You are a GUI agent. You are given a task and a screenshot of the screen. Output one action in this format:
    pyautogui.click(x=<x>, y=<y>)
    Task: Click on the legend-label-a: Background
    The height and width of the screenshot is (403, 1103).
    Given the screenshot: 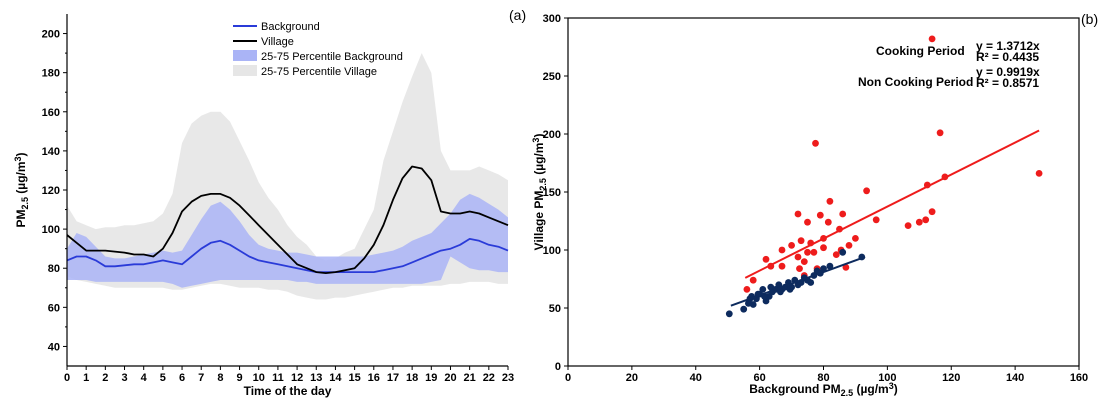 What is the action you would take?
    pyautogui.click(x=290, y=27)
    